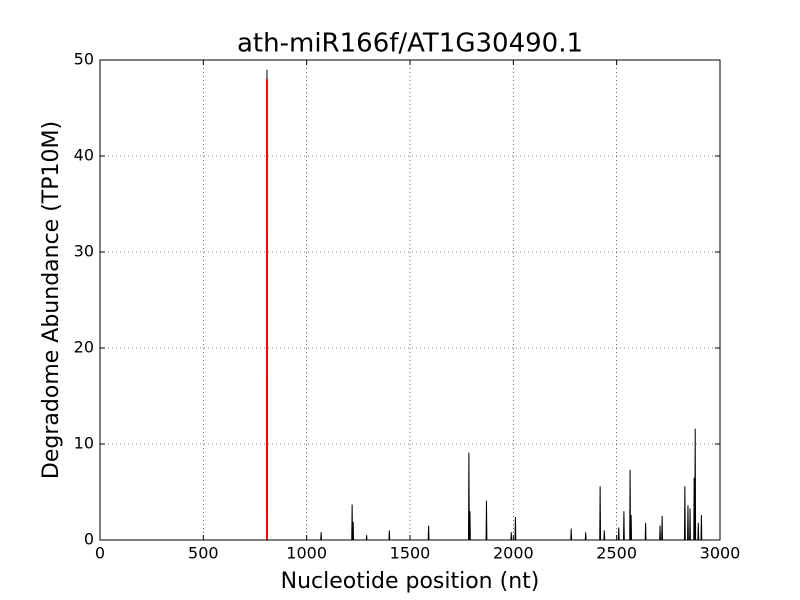  Describe the element at coordinates (410, 553) in the screenshot. I see `x-tick-label: 1500` at that location.